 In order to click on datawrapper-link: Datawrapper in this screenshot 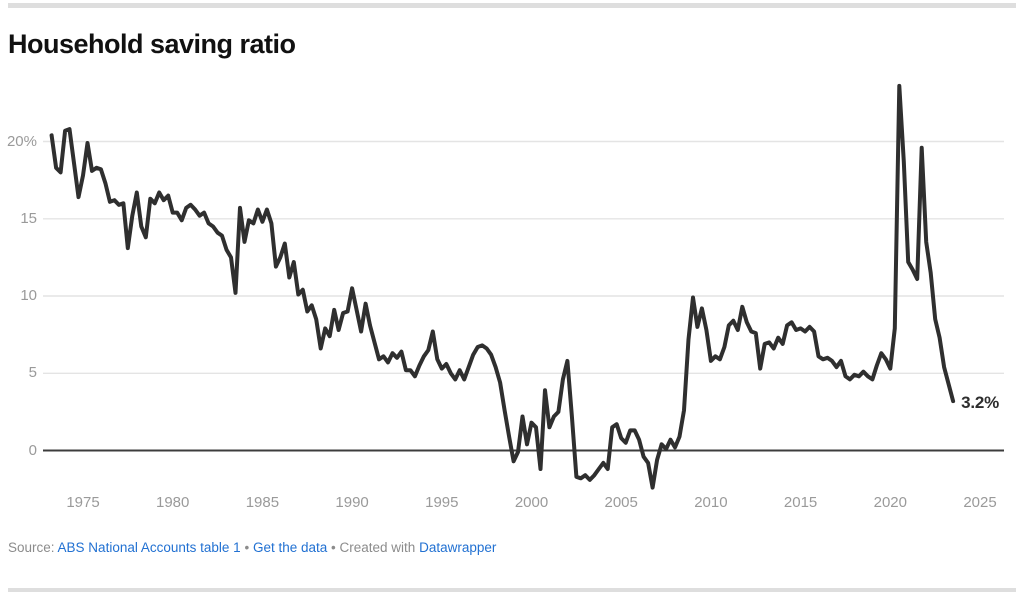, I will do `click(458, 547)`.